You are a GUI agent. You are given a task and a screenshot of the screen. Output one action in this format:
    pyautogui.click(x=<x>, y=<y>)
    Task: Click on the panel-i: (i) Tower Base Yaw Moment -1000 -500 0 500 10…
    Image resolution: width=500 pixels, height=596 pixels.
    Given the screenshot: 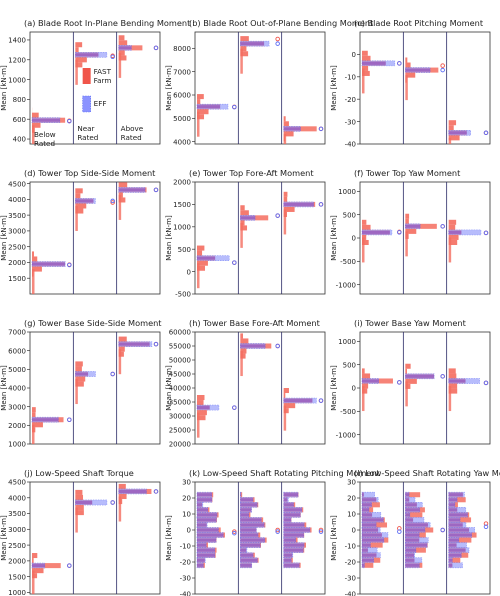 What is the action you would take?
    pyautogui.click(x=410, y=381)
    